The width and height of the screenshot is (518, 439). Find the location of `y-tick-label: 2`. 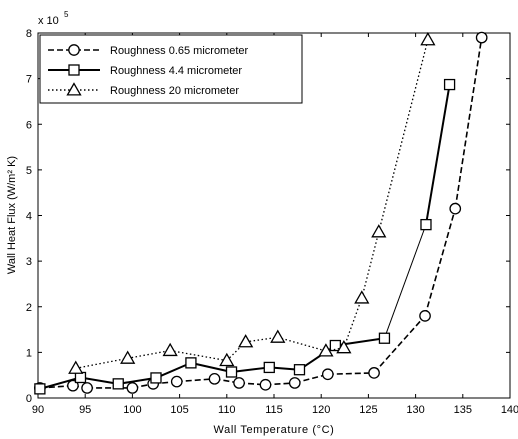

y-tick-label: 2 is located at coordinates (29, 308).